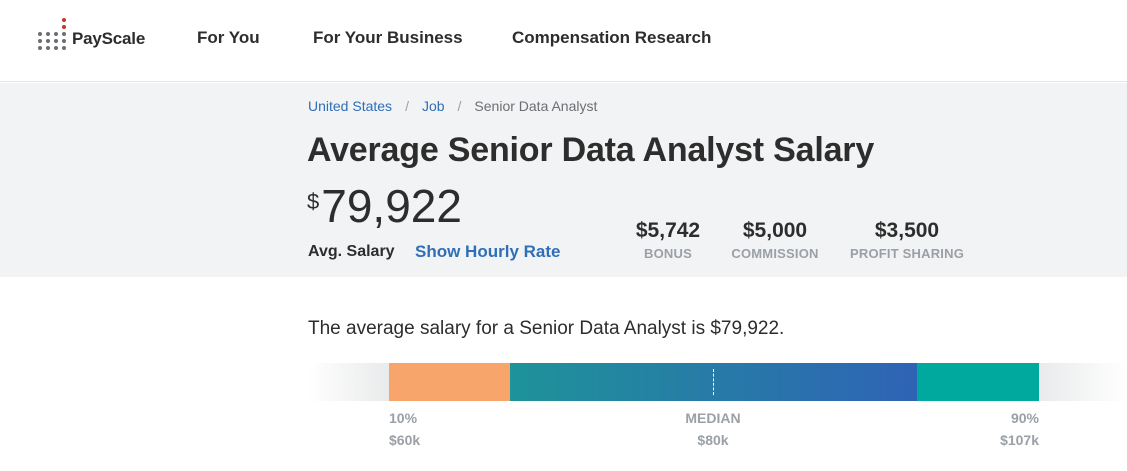 This screenshot has width=1127, height=471. I want to click on percentile-90-label: 90%, so click(1024, 418).